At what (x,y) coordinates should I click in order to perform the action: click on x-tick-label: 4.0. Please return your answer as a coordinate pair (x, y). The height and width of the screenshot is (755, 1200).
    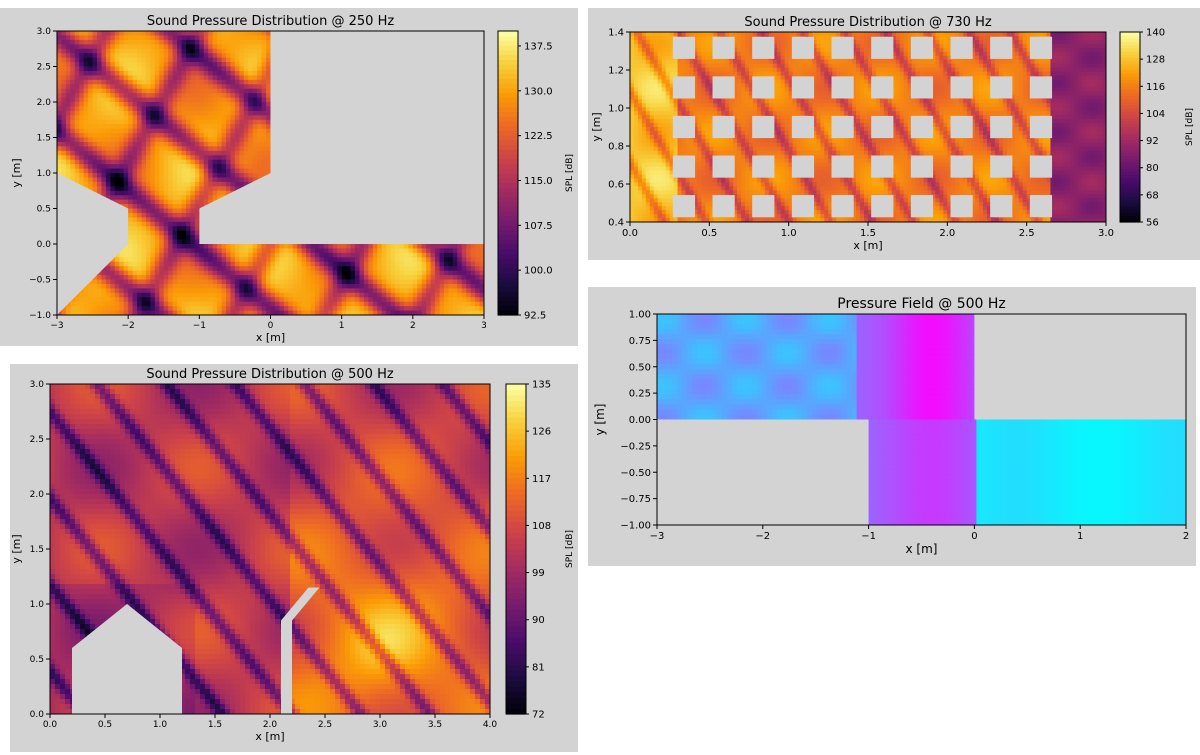
    Looking at the image, I should click on (490, 725).